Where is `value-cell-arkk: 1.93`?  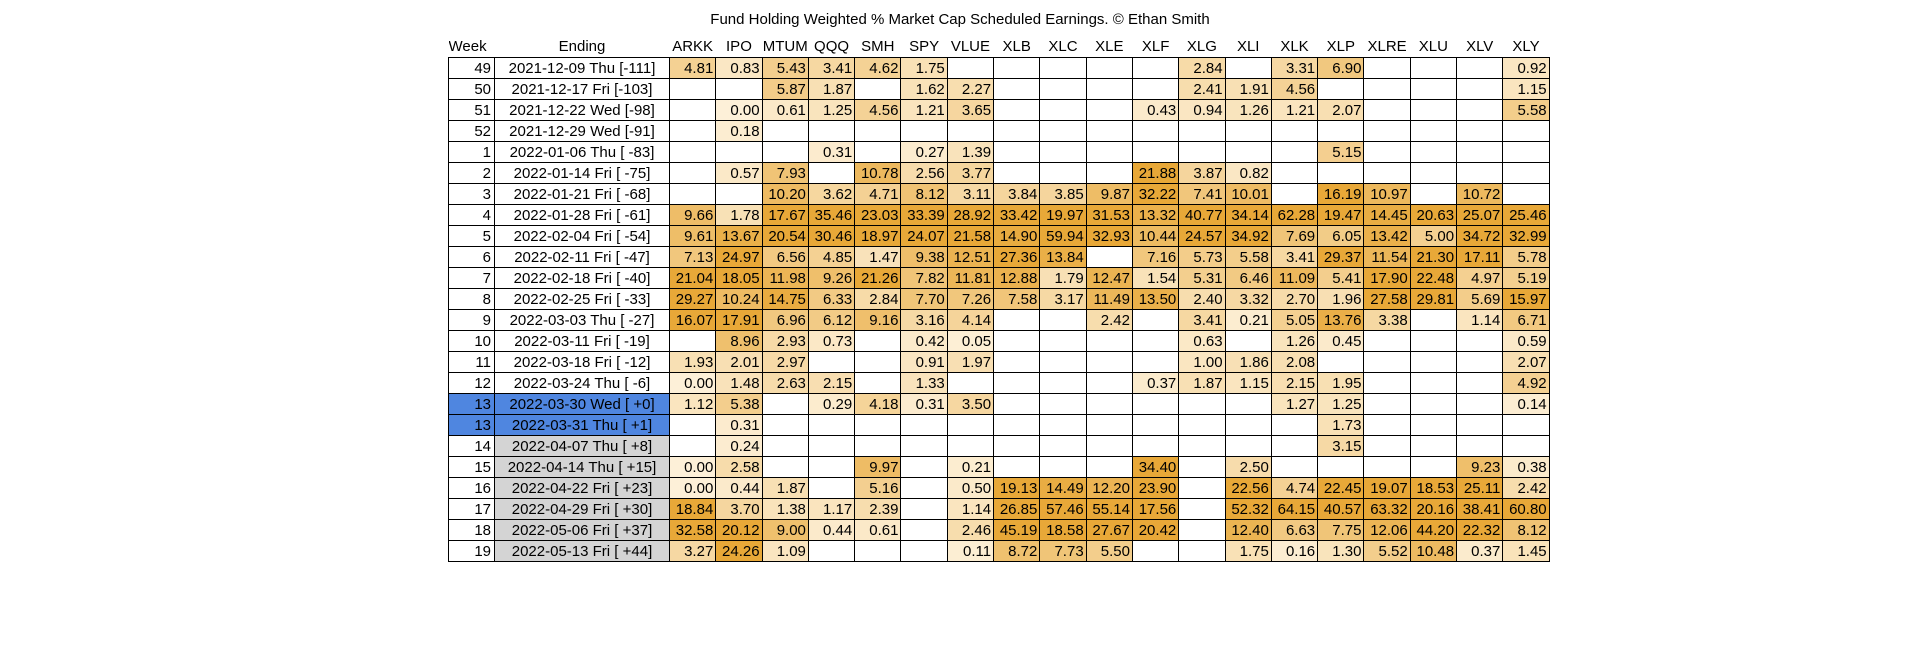
value-cell-arkk: 1.93 is located at coordinates (692, 362).